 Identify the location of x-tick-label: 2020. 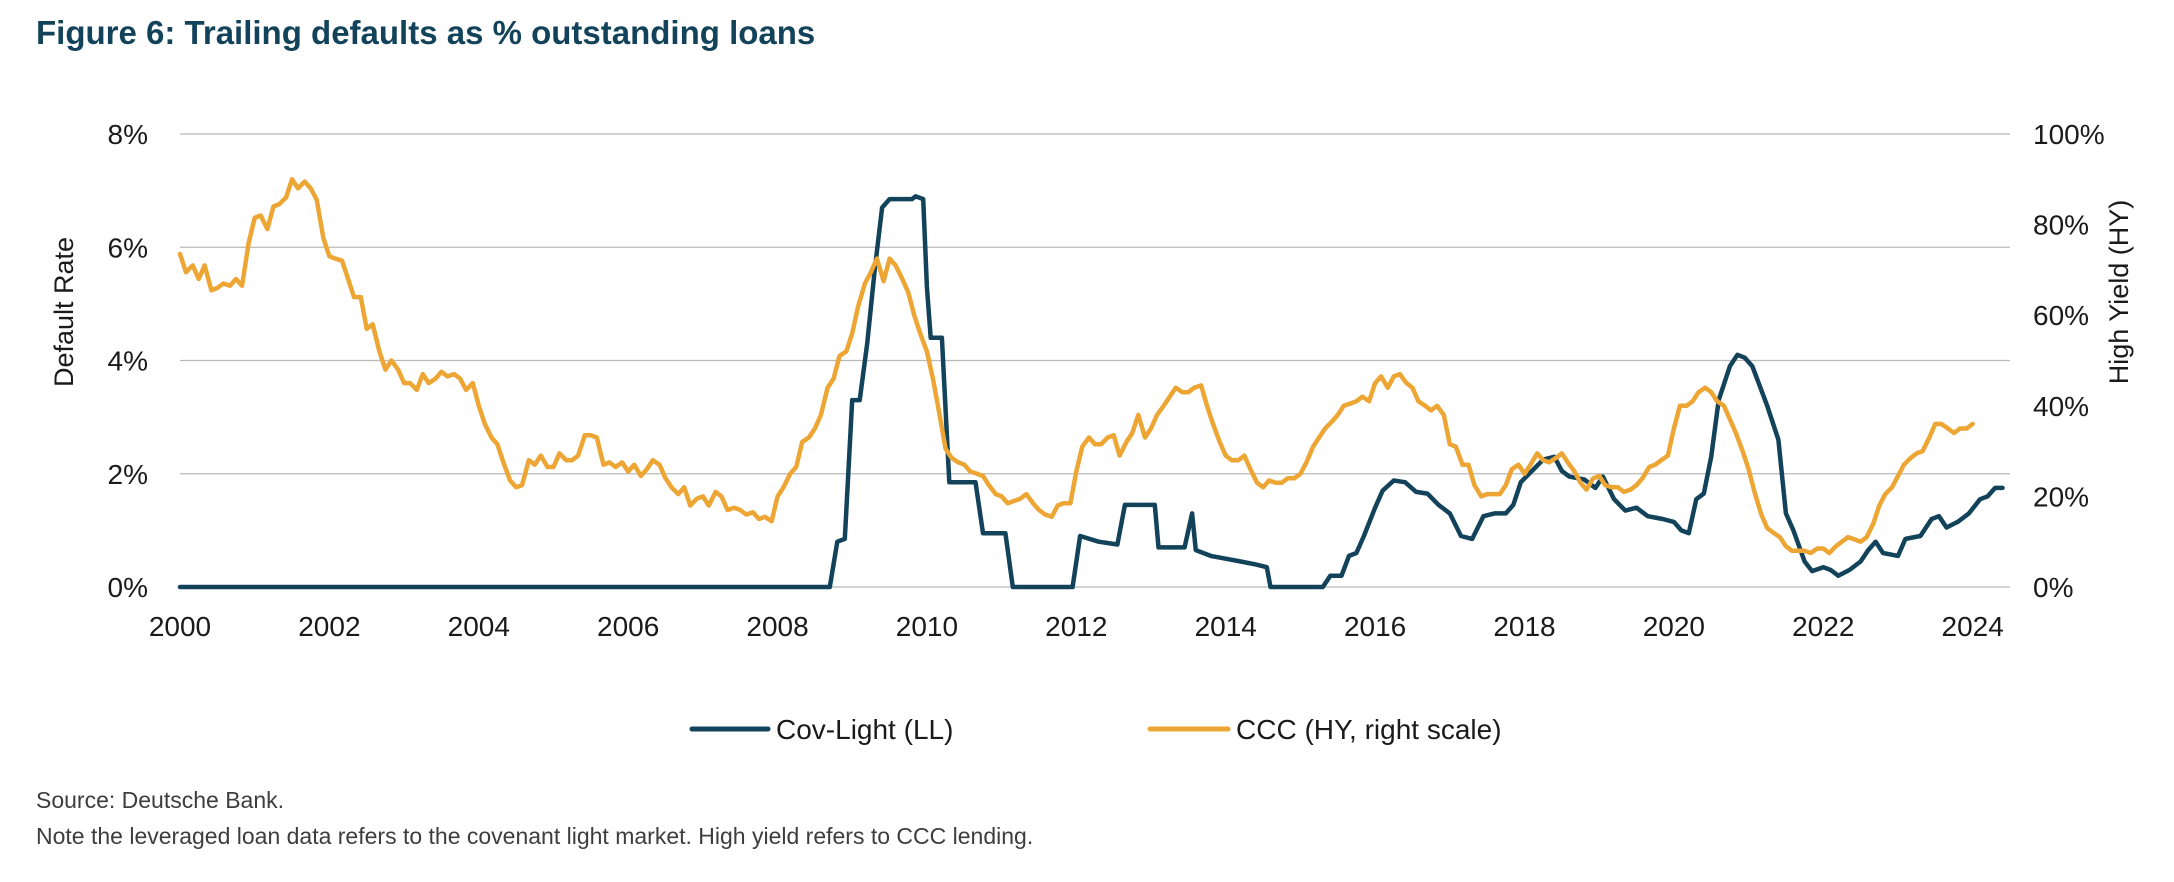
(1674, 626).